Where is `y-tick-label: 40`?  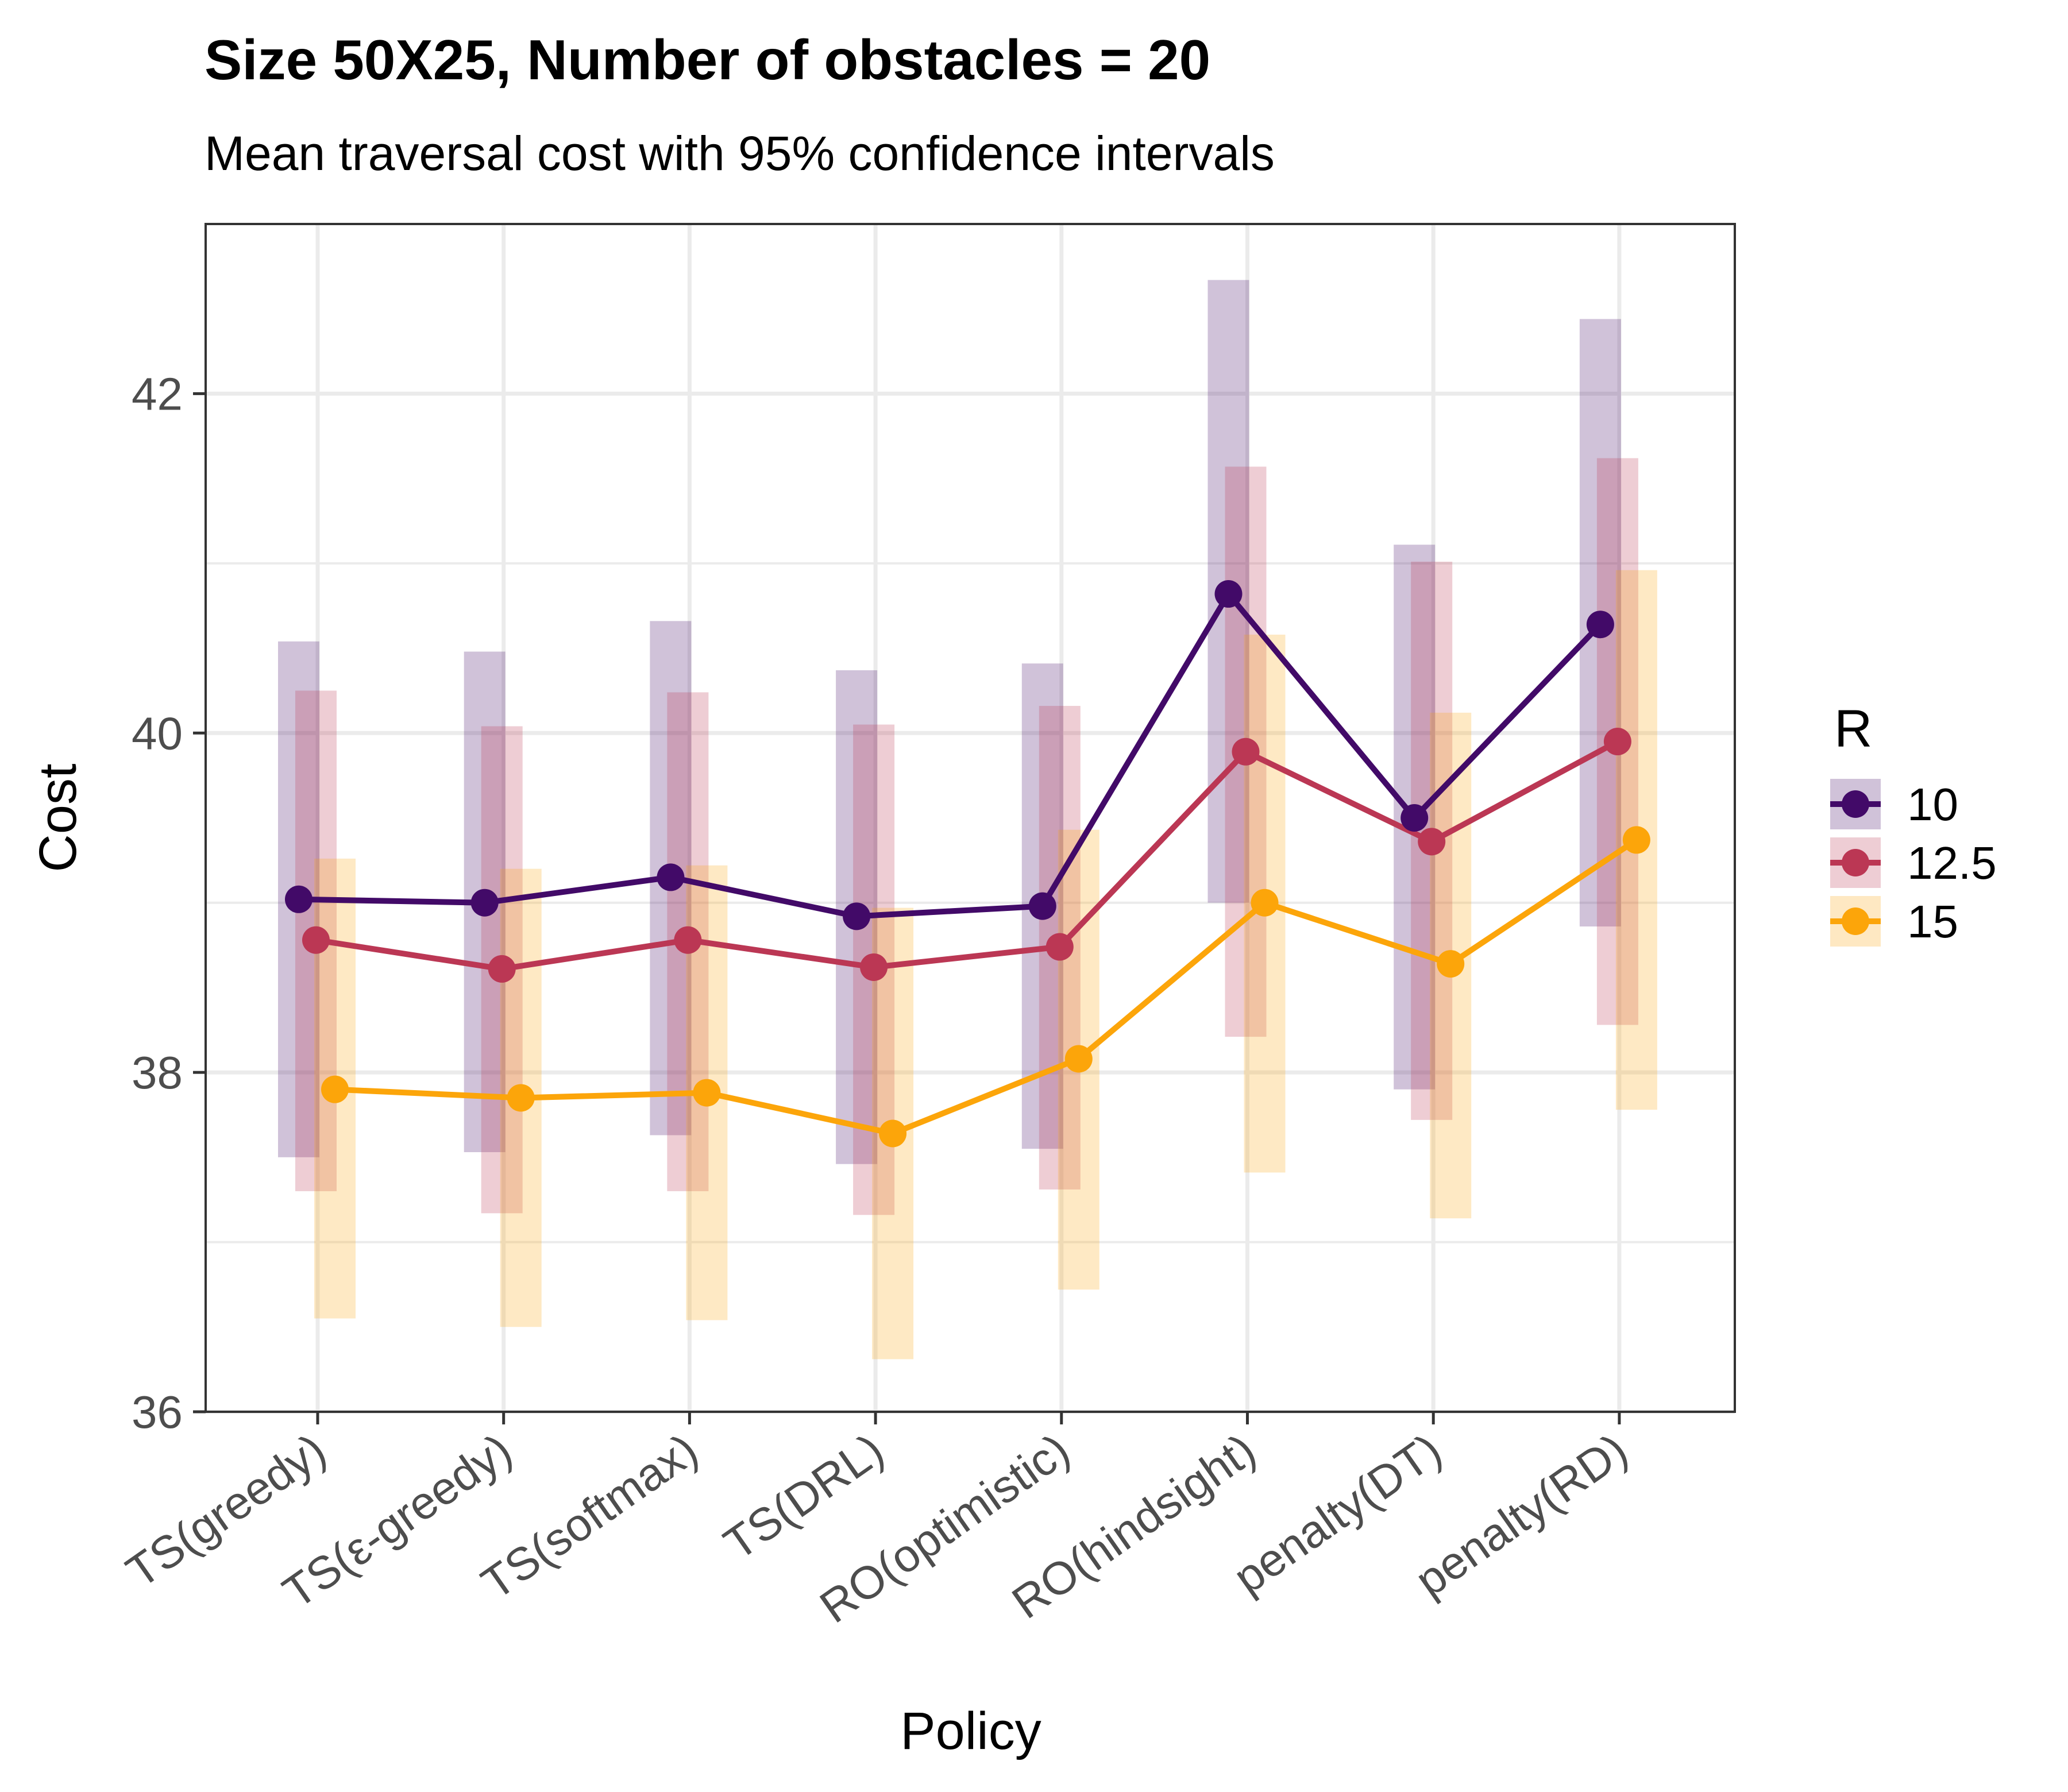 y-tick-label: 40 is located at coordinates (157, 733).